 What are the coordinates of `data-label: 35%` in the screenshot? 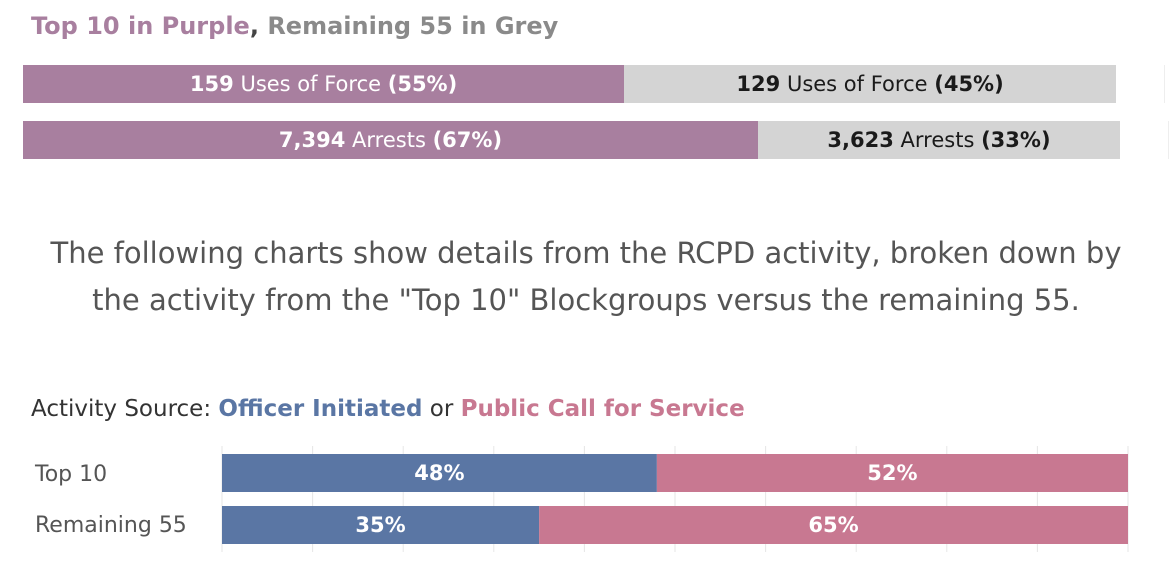 It's located at (380, 525).